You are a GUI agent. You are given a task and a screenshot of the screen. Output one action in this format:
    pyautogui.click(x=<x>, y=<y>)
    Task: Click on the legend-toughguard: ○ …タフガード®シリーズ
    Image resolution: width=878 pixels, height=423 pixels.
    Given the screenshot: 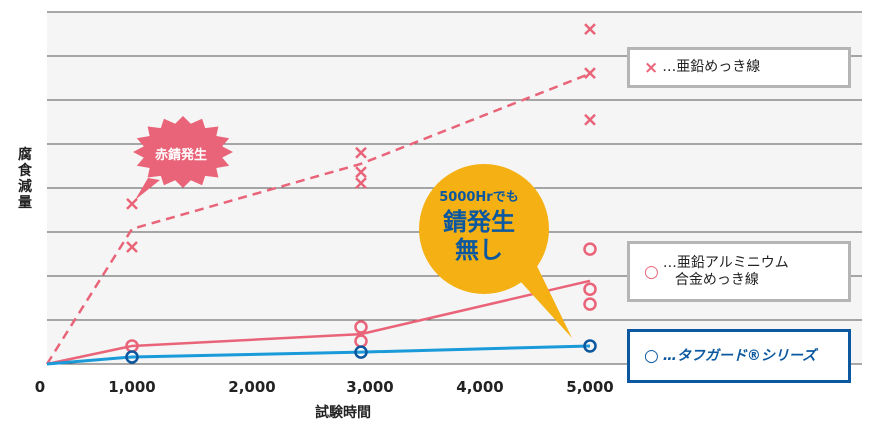 What is the action you would take?
    pyautogui.click(x=739, y=356)
    